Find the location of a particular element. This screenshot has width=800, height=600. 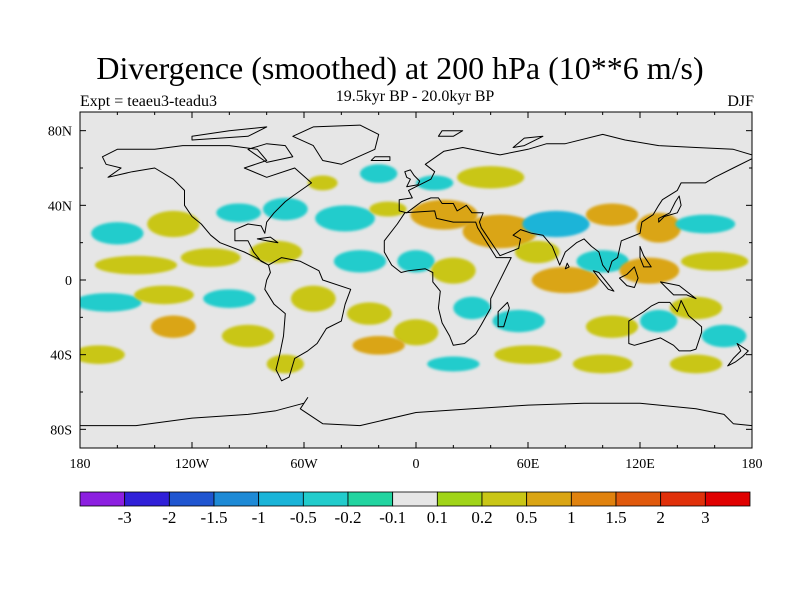

coastline-sumatra is located at coordinates (603, 281).